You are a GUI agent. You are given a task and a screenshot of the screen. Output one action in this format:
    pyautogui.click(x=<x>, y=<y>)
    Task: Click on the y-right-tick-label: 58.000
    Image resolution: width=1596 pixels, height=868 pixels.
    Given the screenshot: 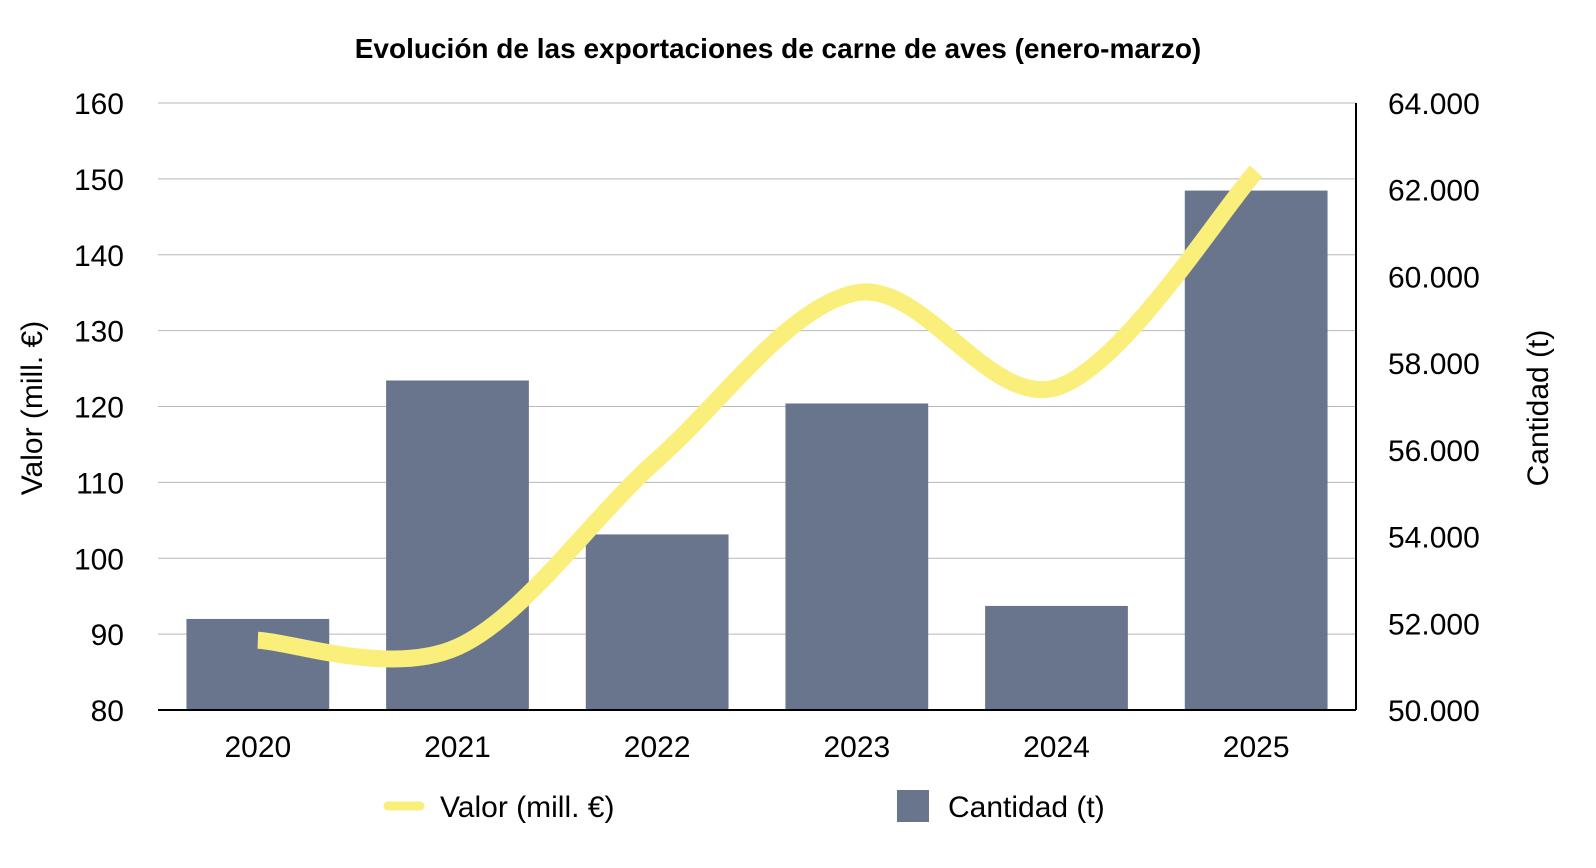 What is the action you would take?
    pyautogui.click(x=1434, y=364)
    